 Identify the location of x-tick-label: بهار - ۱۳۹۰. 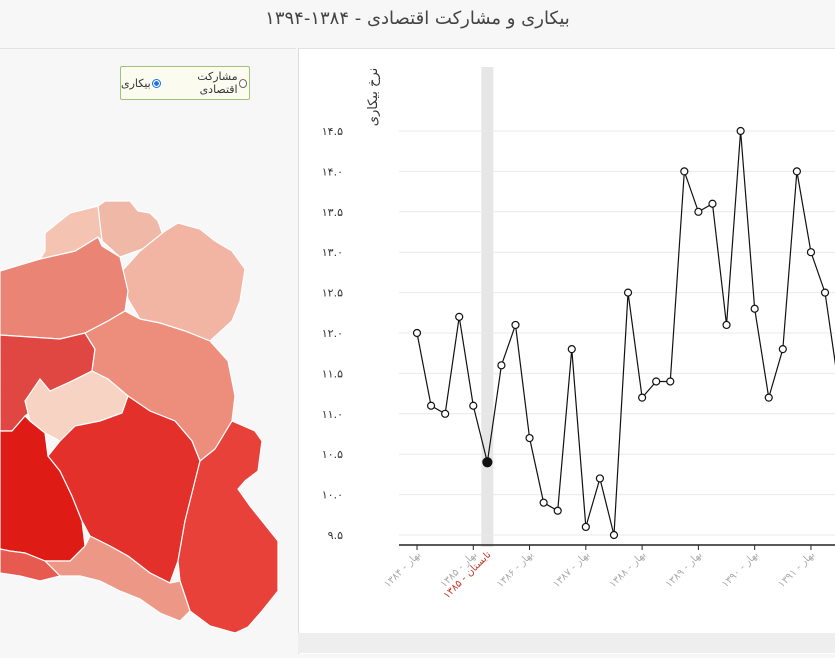
(740, 569).